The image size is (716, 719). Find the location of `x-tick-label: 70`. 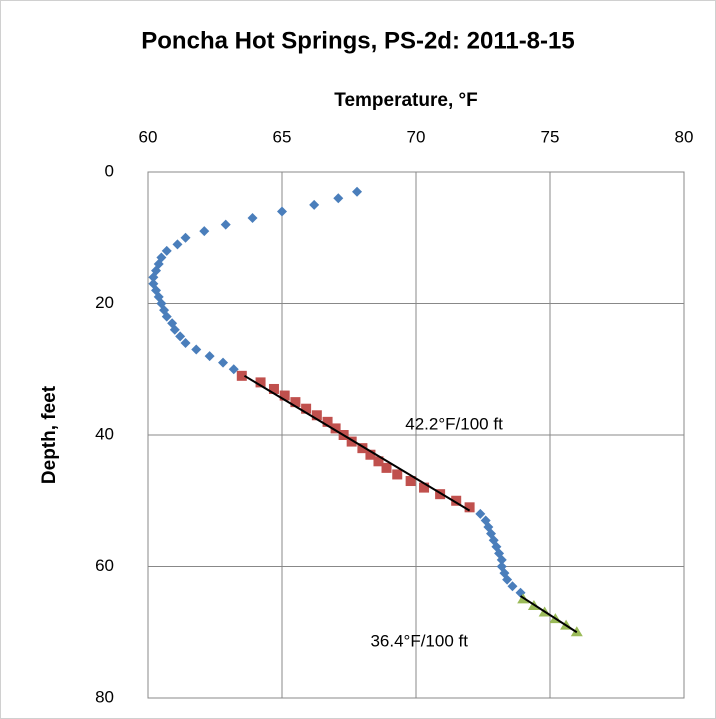

x-tick-label: 70 is located at coordinates (416, 136).